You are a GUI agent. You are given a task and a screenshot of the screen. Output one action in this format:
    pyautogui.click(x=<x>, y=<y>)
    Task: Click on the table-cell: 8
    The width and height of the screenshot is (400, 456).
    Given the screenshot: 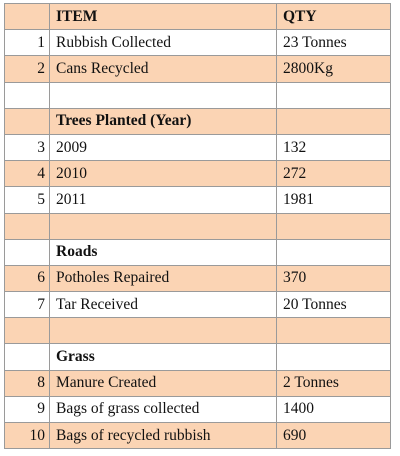 What is the action you would take?
    pyautogui.click(x=27, y=383)
    